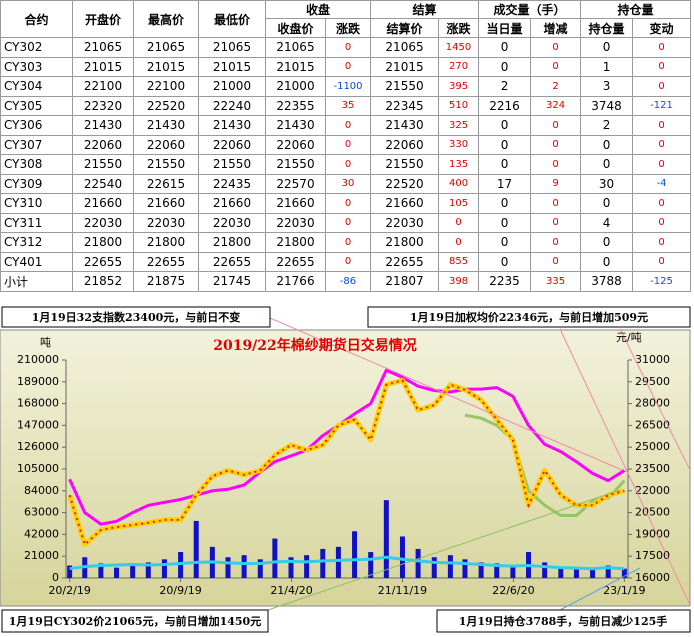 This screenshot has height=637, width=694. Describe the element at coordinates (38, 468) in the screenshot. I see `y-tick-label: 105000` at that location.